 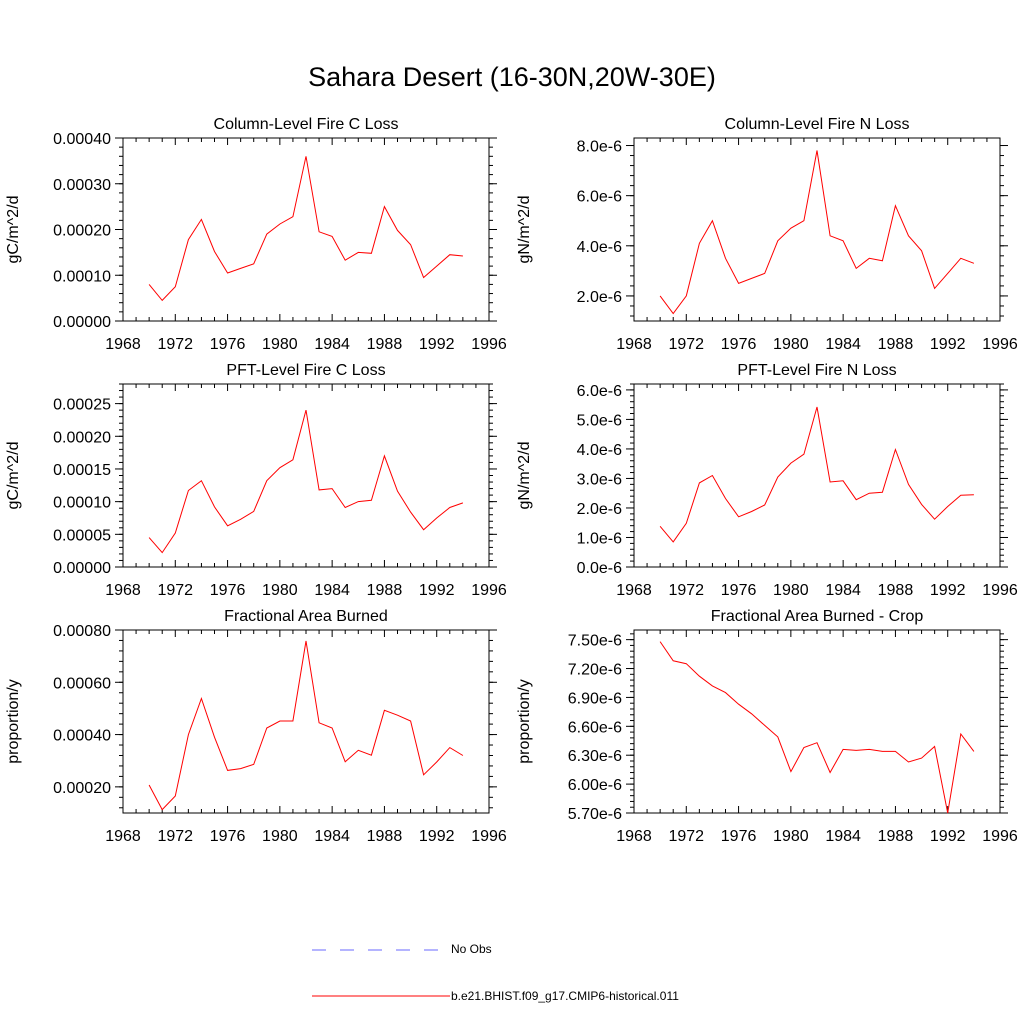 I want to click on y-tick-label: 1.0e-6, so click(x=599, y=538).